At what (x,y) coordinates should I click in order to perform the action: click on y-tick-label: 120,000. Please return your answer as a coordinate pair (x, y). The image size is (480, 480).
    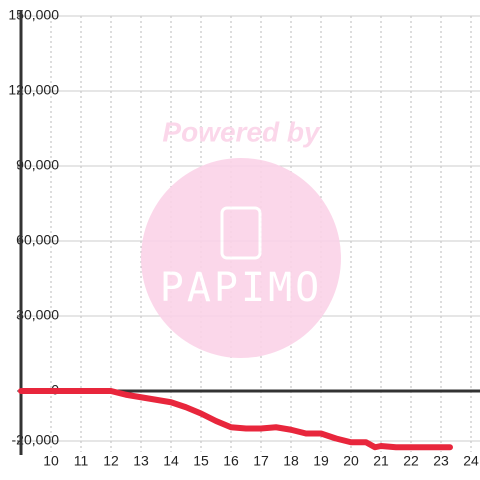
    Looking at the image, I should click on (33, 90).